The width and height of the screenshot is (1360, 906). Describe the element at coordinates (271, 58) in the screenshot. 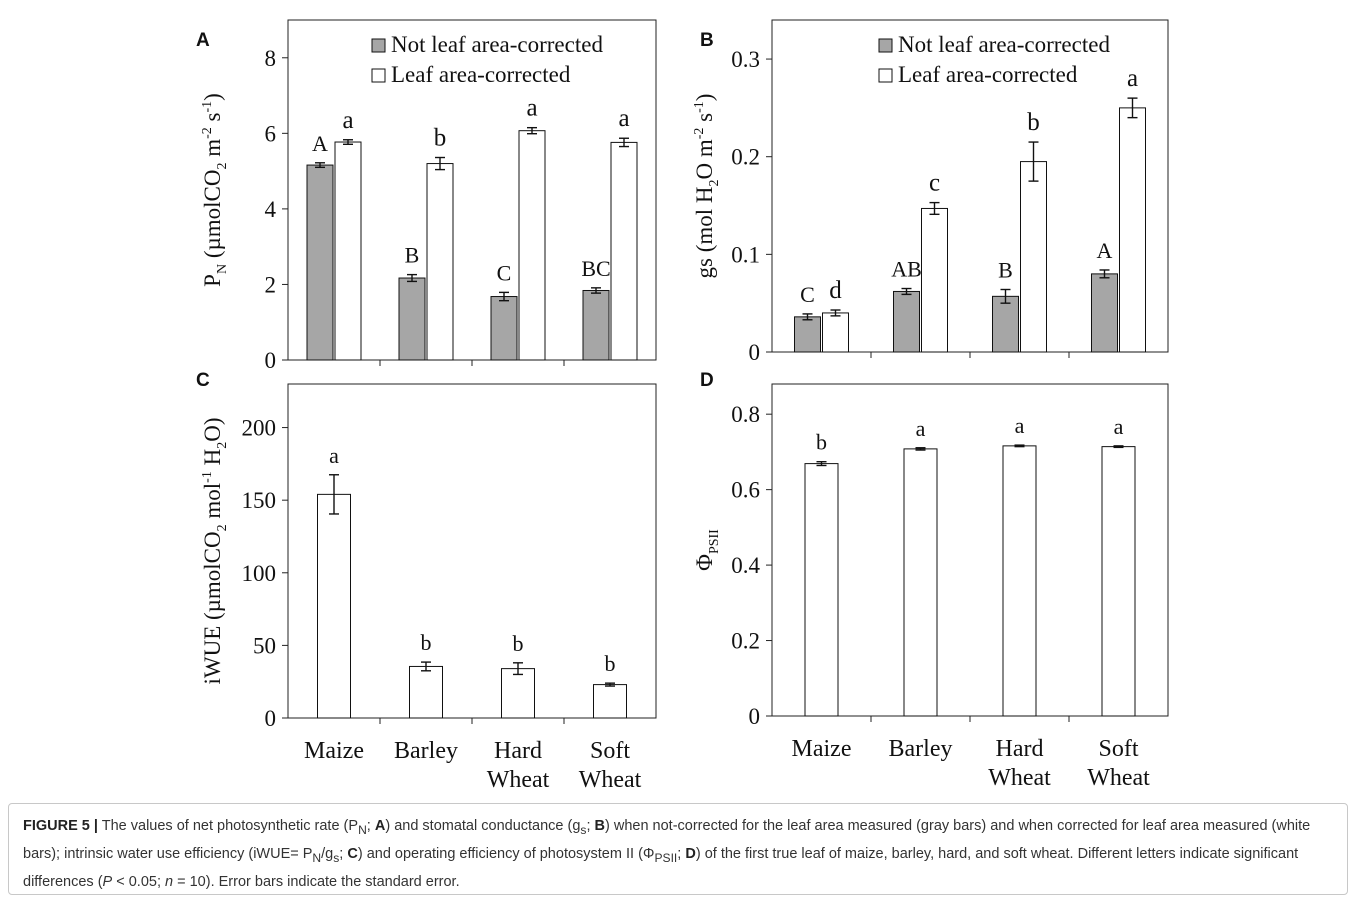

I see `y-tick-label: 8` at that location.